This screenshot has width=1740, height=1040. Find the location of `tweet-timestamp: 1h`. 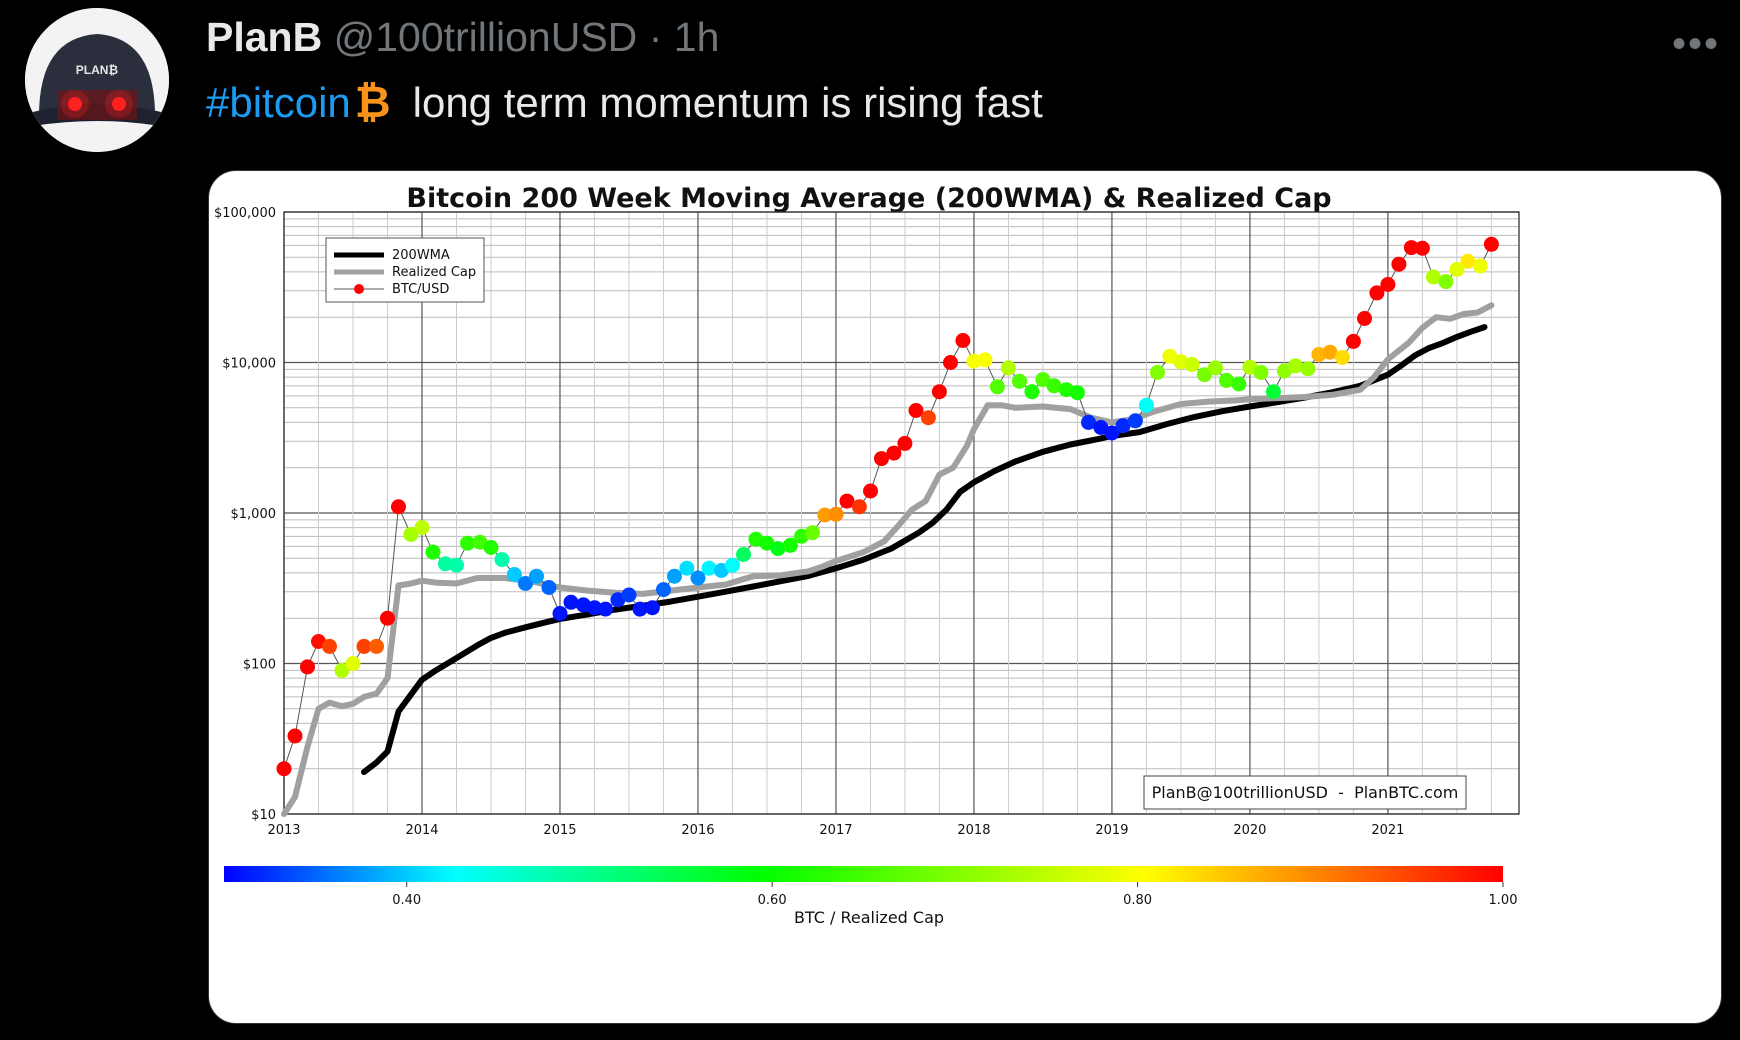

tweet-timestamp: 1h is located at coordinates (696, 37).